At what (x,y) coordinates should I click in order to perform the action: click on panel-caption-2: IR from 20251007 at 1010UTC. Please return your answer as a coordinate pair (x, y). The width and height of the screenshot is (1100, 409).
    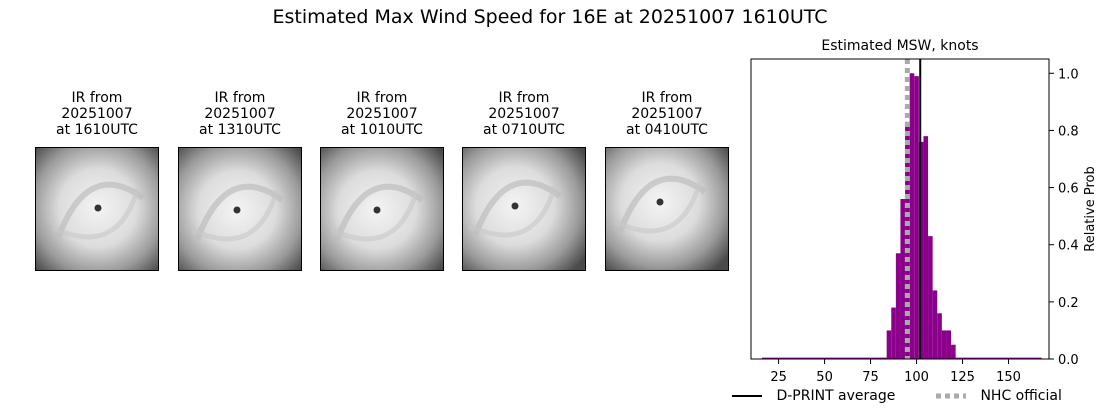
    Looking at the image, I should click on (382, 114).